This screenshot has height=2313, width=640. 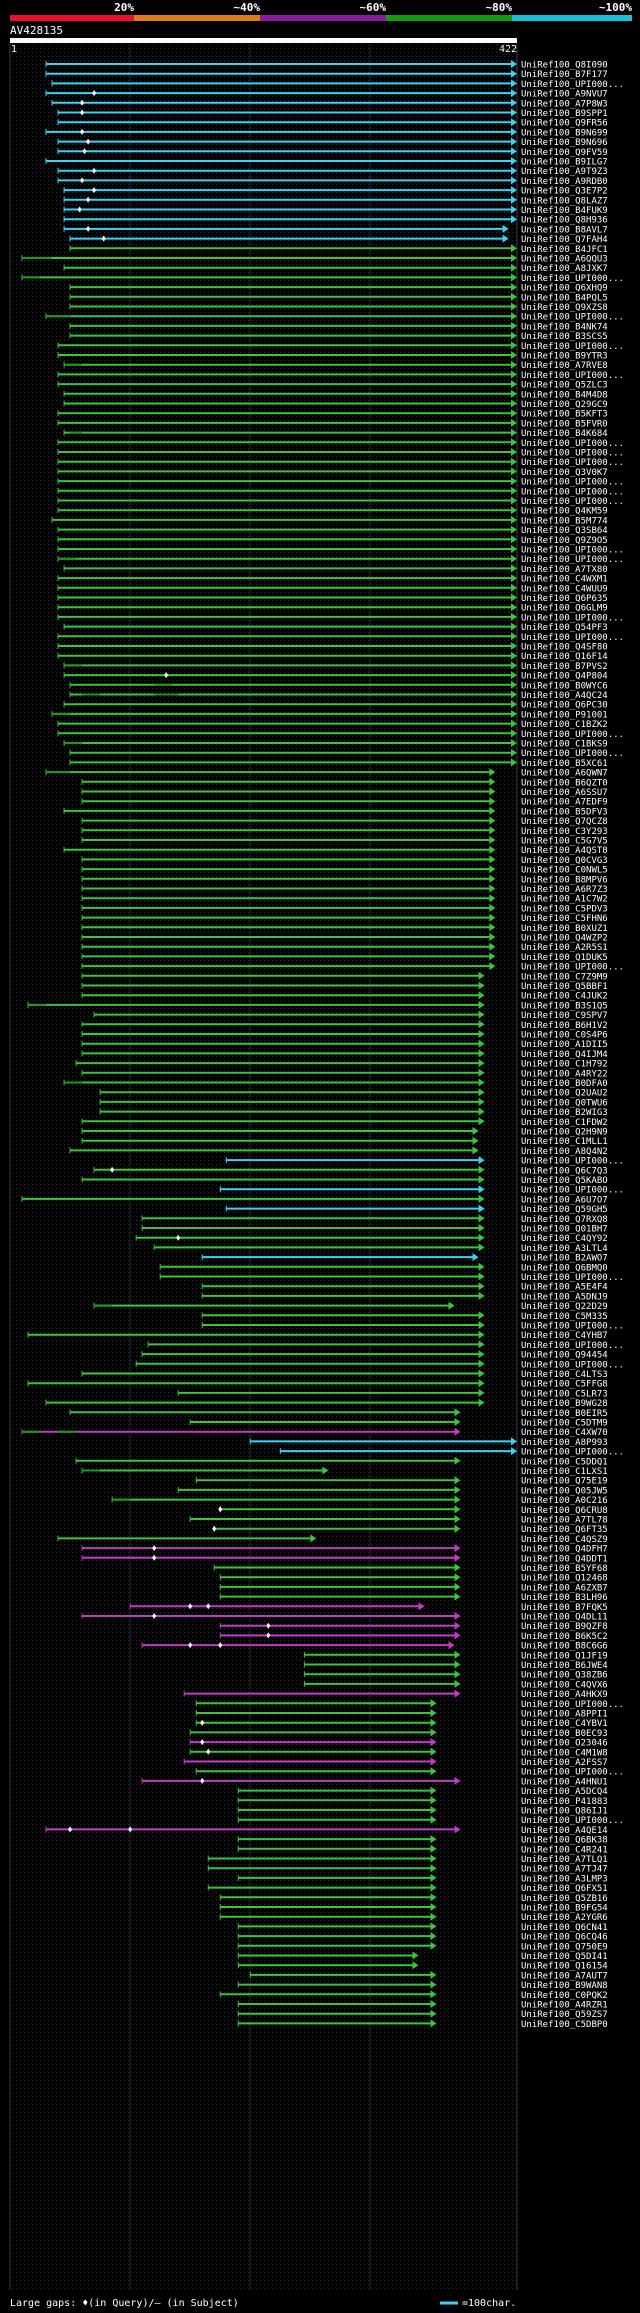 What do you see at coordinates (564, 1763) in the screenshot?
I see `hit-label: UniRef100_A2FSS7` at bounding box center [564, 1763].